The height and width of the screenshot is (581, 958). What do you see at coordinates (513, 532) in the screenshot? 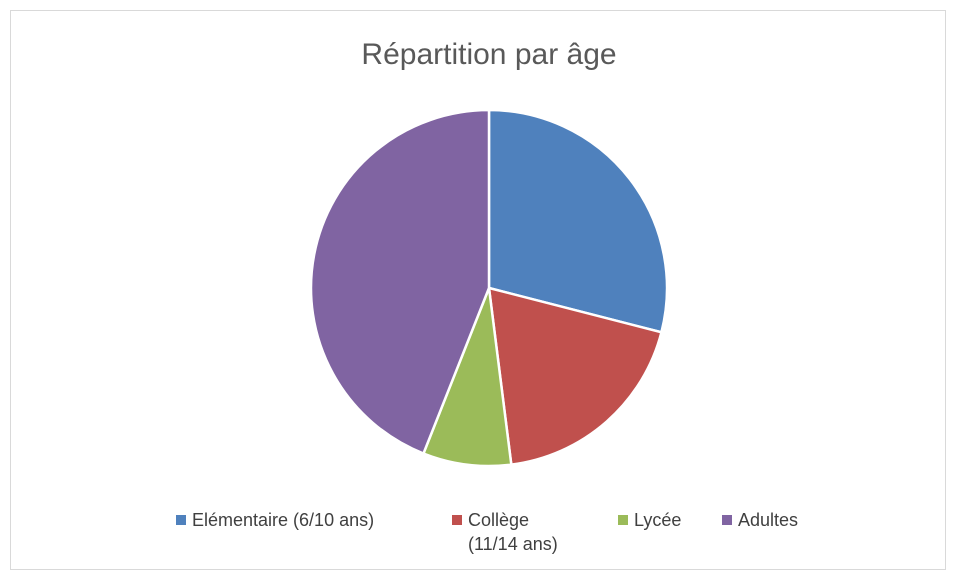
I see `legend-label: Collège (11/14 ans)` at bounding box center [513, 532].